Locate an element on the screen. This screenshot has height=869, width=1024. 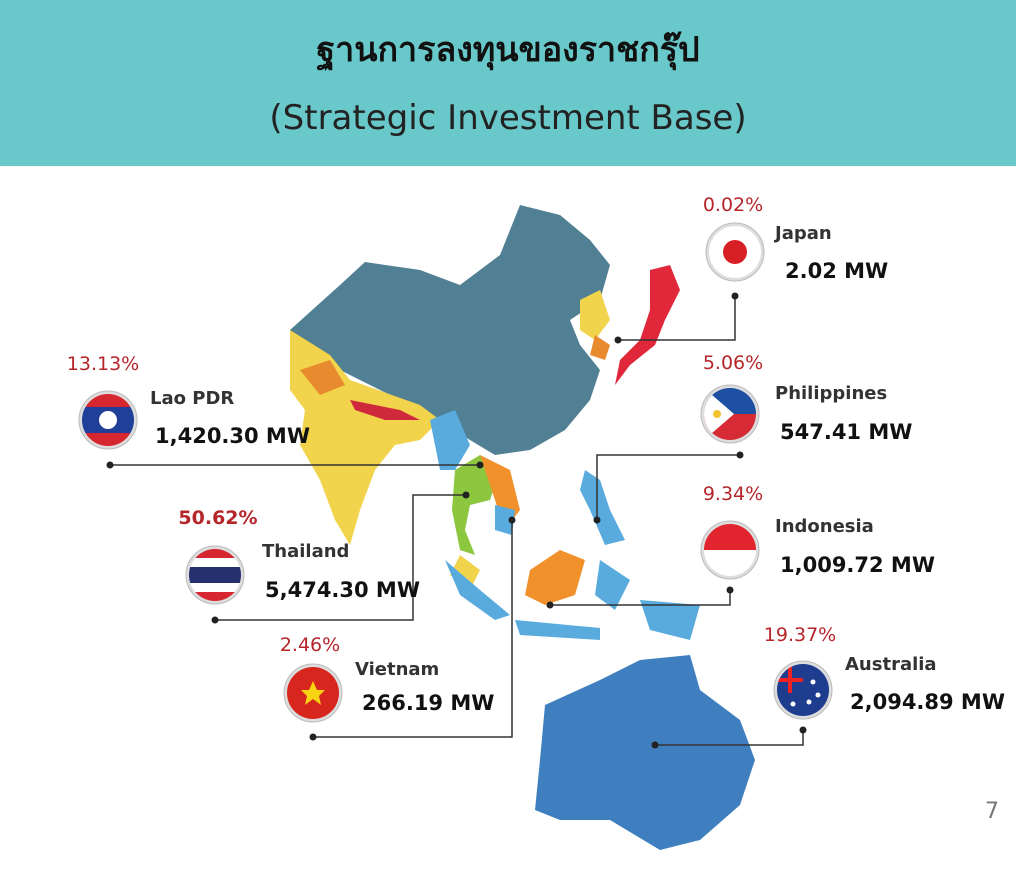
country-name: Philippines is located at coordinates (831, 393).